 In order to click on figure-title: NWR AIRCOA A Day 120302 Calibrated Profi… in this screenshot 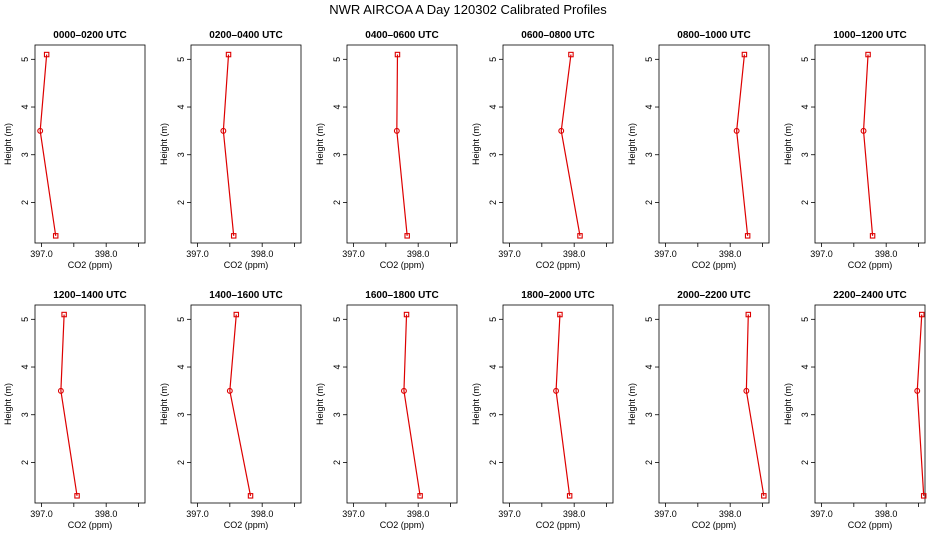, I will do `click(468, 9)`.